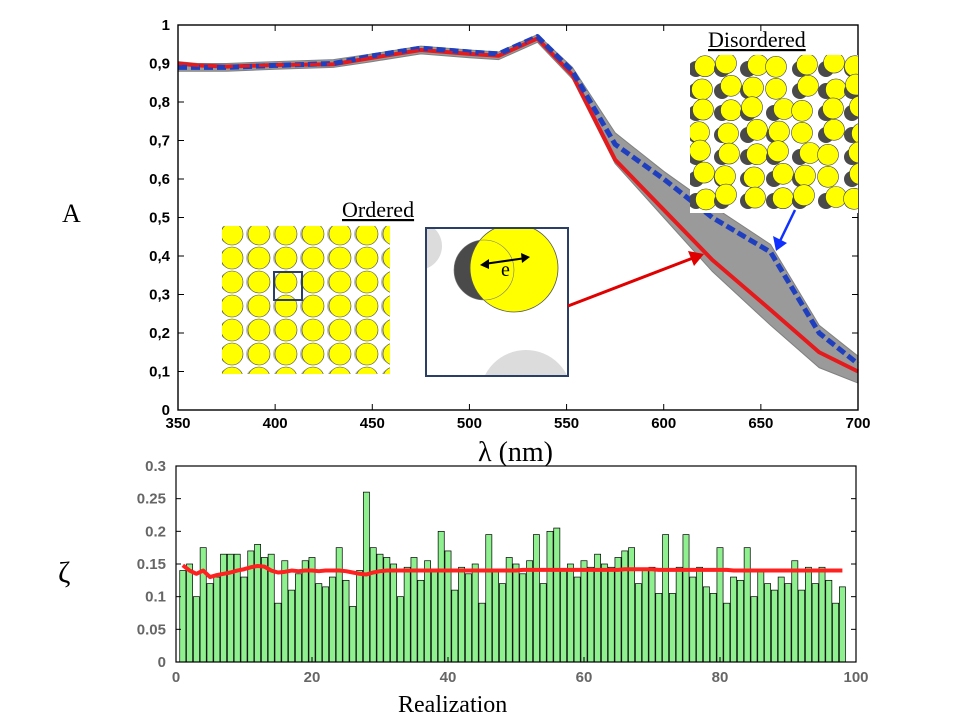 Image resolution: width=960 pixels, height=720 pixels. Describe the element at coordinates (696, 258) in the screenshot. I see `ordered-arrowhead` at that location.